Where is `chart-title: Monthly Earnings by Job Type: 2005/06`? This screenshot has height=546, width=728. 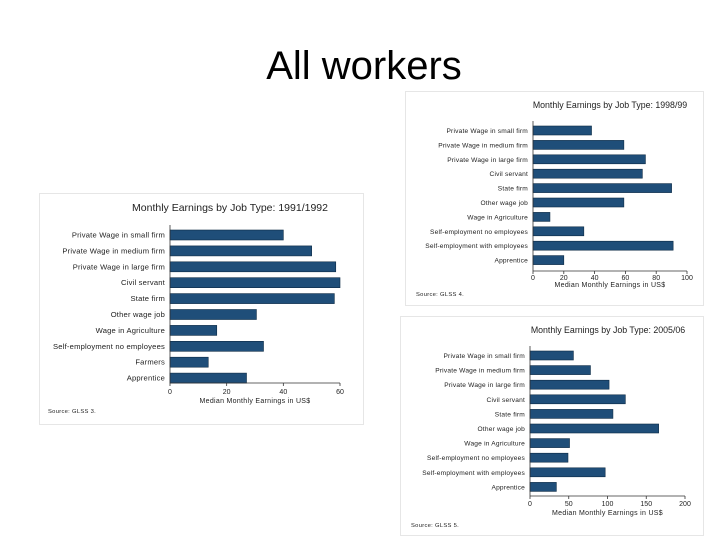
chart-title: Monthly Earnings by Job Type: 2005/06 is located at coordinates (608, 330).